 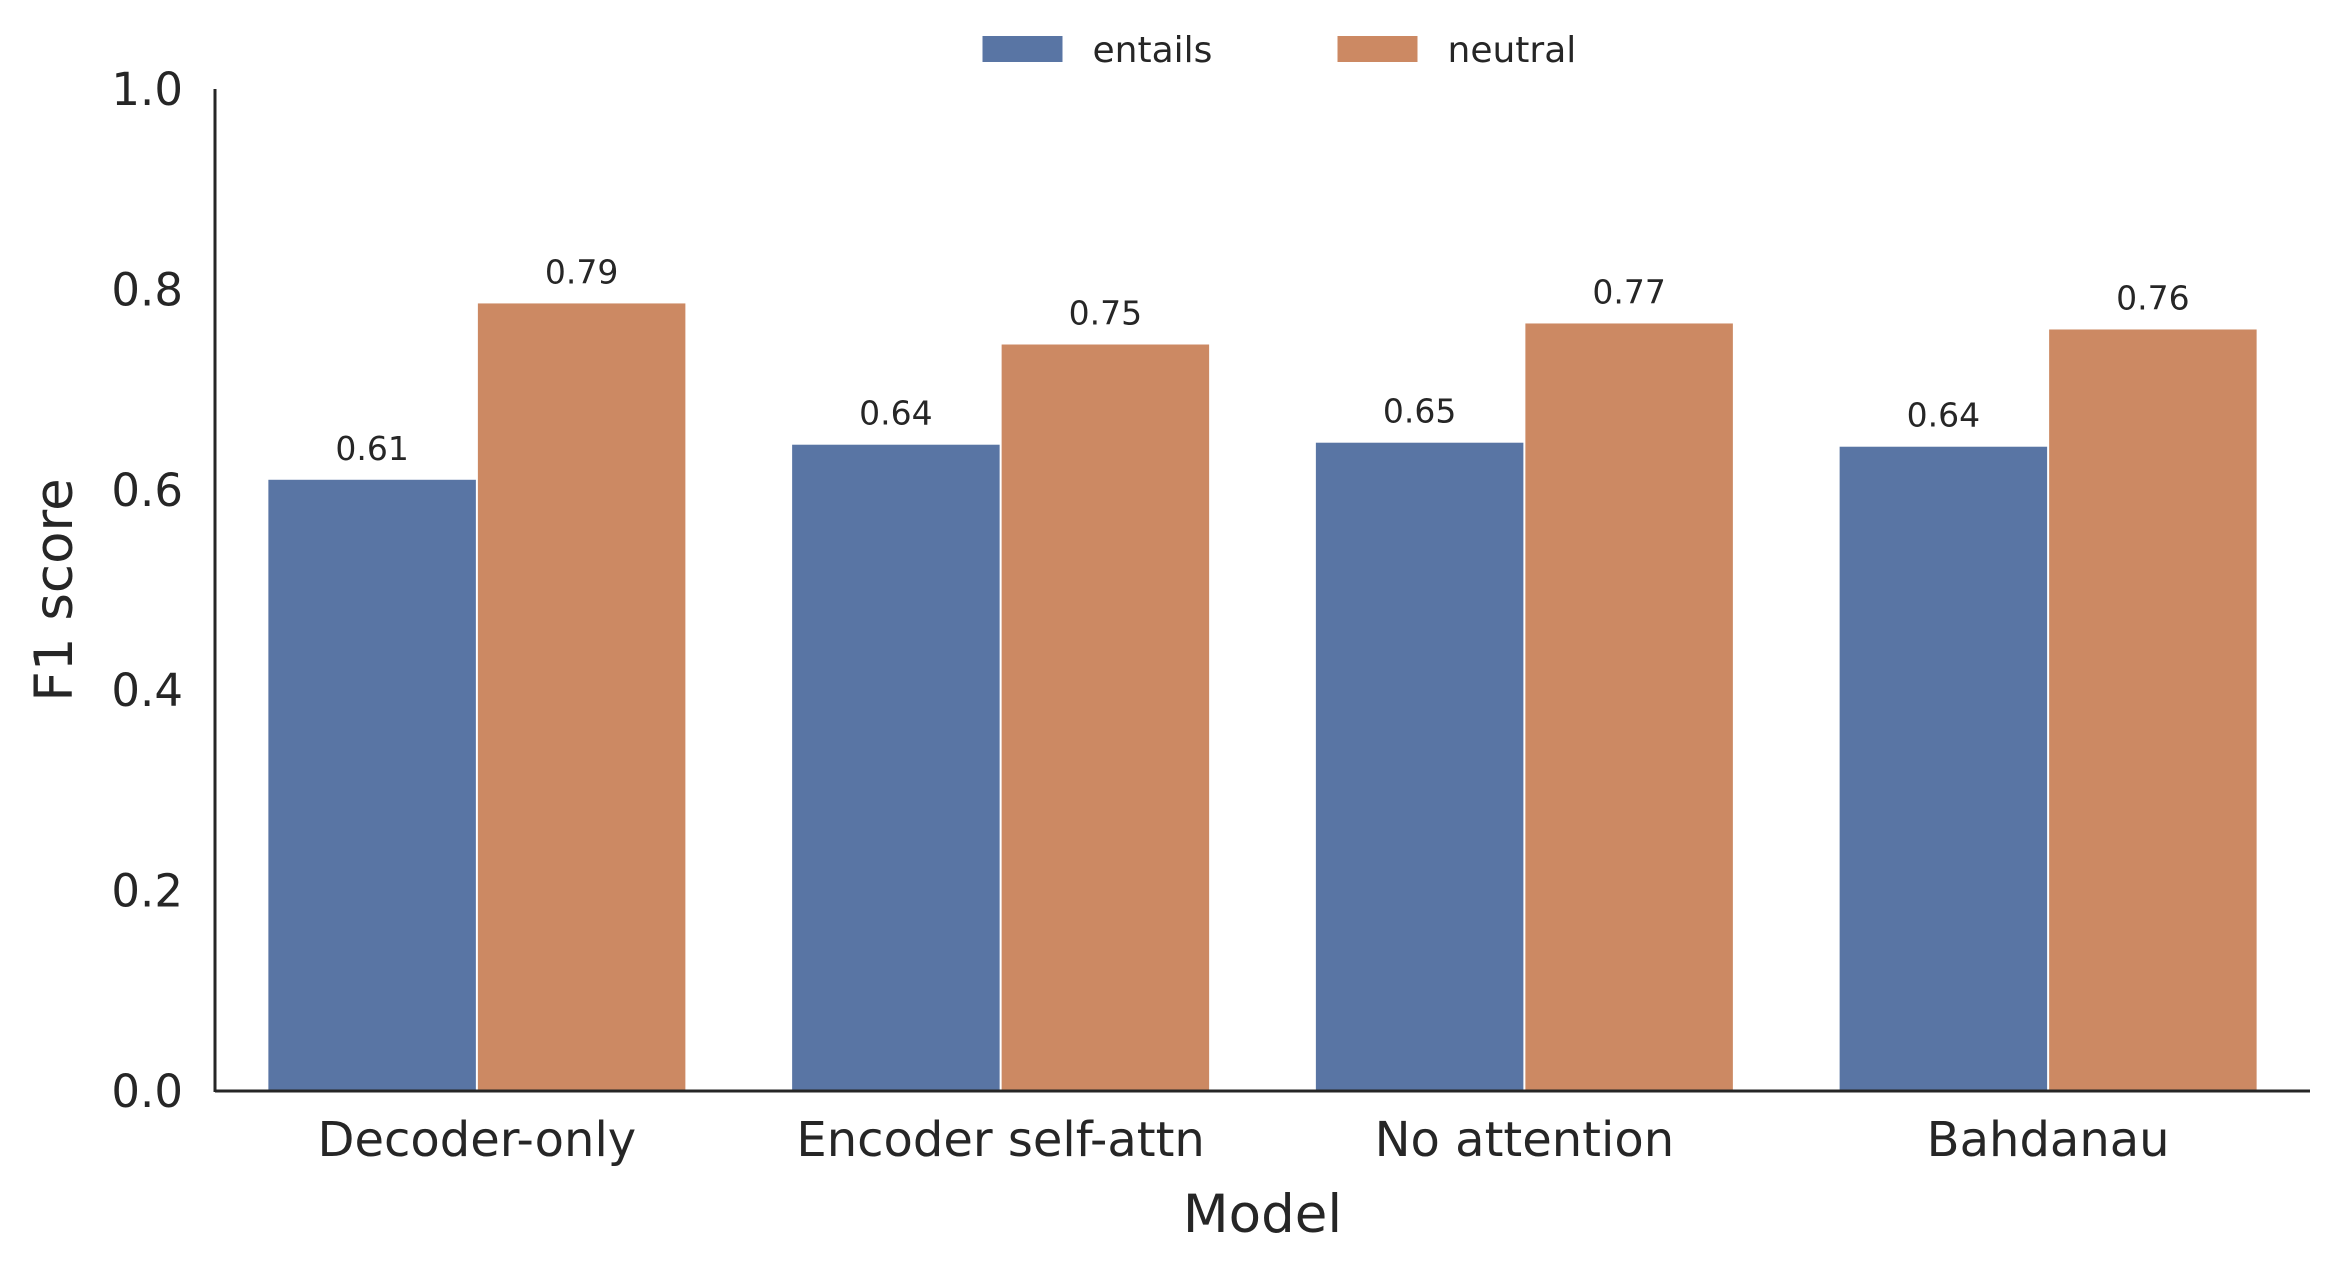 I want to click on bar-value-label: 0.76, so click(x=2152, y=297).